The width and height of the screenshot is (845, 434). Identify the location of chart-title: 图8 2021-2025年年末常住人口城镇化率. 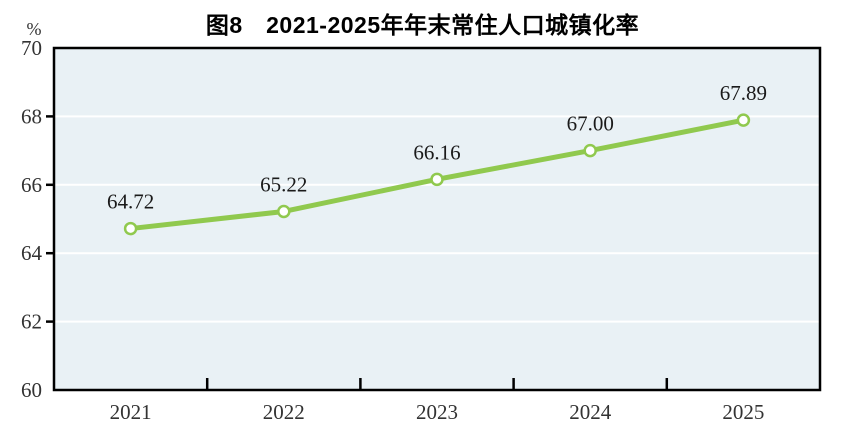
(422, 25).